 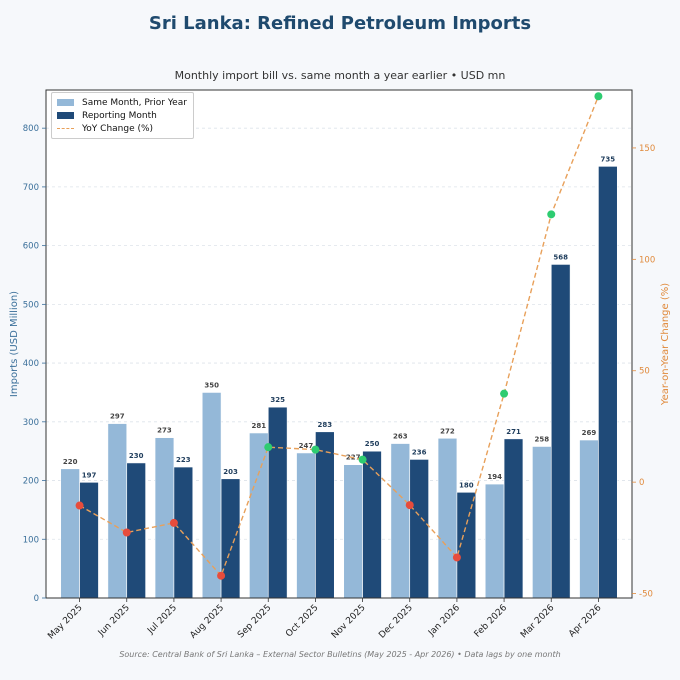 I want to click on x-tick-label: Nov 2025, so click(x=349, y=622).